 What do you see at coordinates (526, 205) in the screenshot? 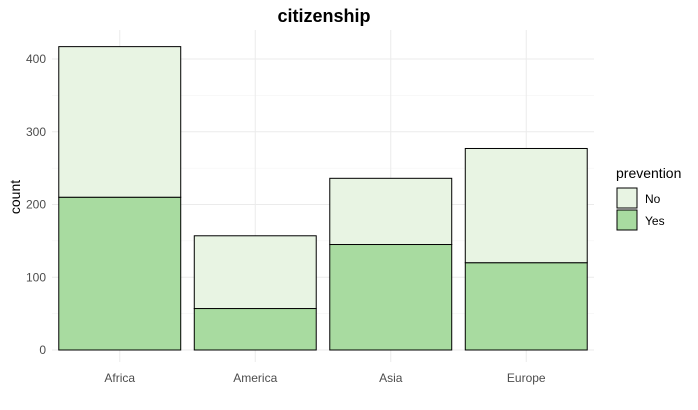
I see `bar-europe-no` at bounding box center [526, 205].